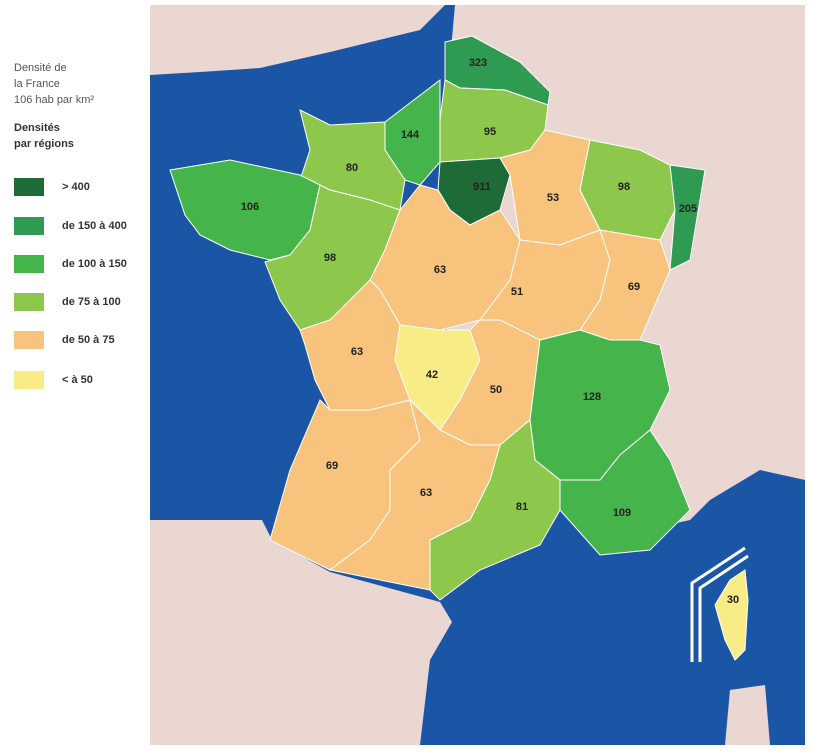 The width and height of the screenshot is (815, 756). I want to click on legend-label: de 100 à 150, so click(94, 264).